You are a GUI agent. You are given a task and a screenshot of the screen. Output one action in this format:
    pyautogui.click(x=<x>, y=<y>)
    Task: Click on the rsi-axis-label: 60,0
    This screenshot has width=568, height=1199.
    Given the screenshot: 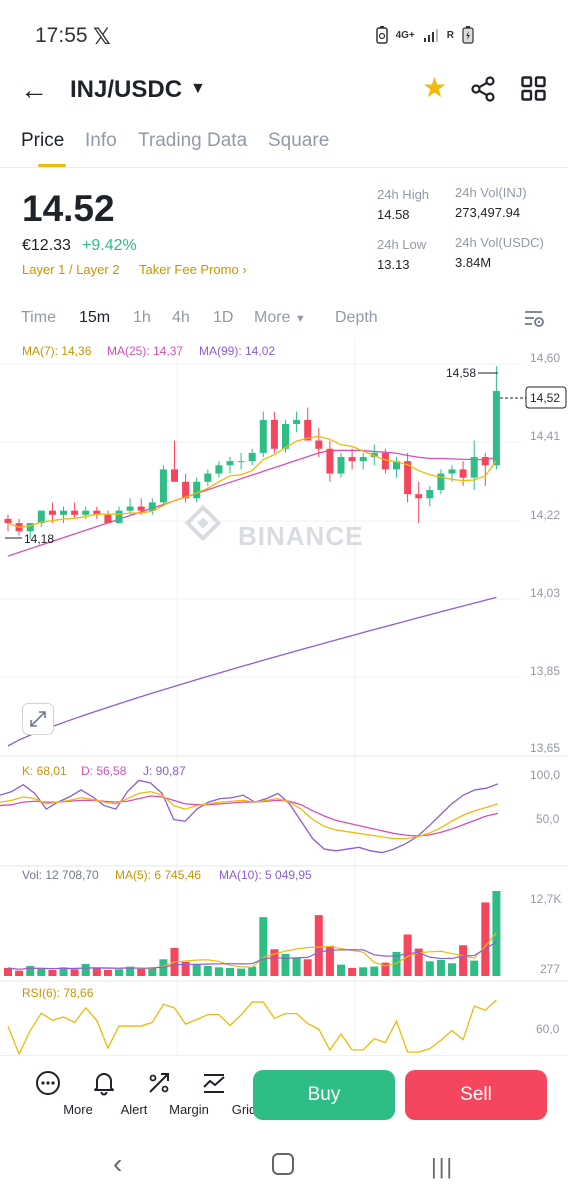 What is the action you would take?
    pyautogui.click(x=548, y=1029)
    